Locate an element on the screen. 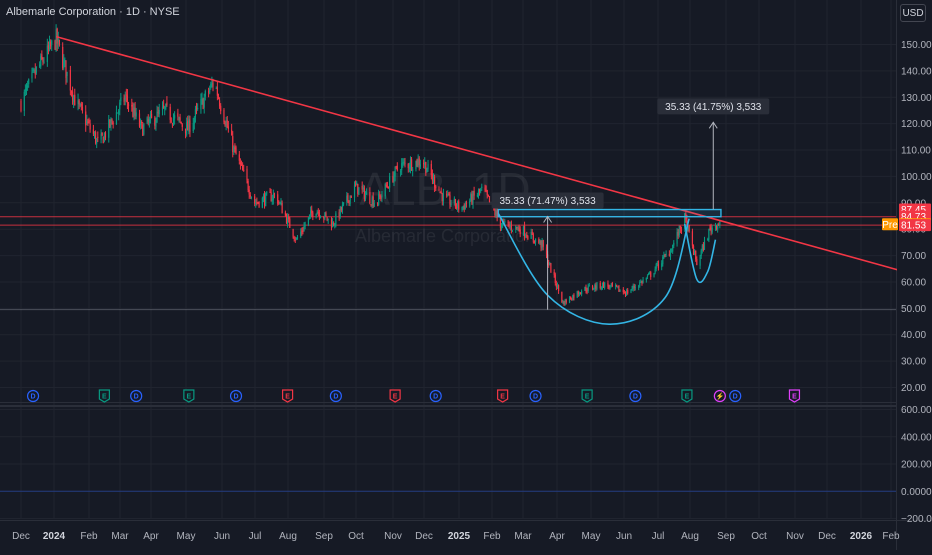  event-E-9: E is located at coordinates (503, 396).